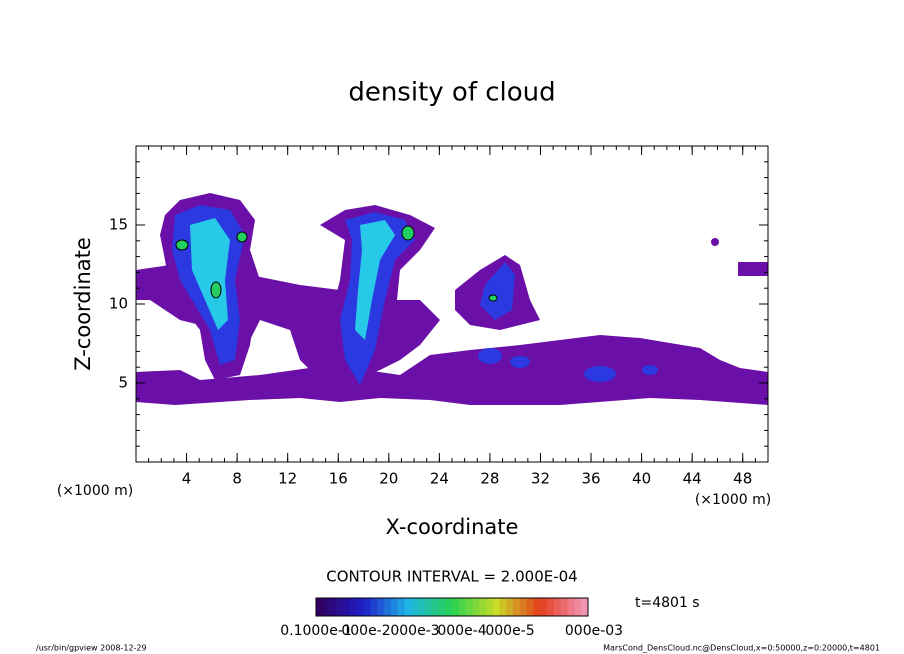  What do you see at coordinates (594, 631) in the screenshot?
I see `colorbar-label: 000e-03` at bounding box center [594, 631].